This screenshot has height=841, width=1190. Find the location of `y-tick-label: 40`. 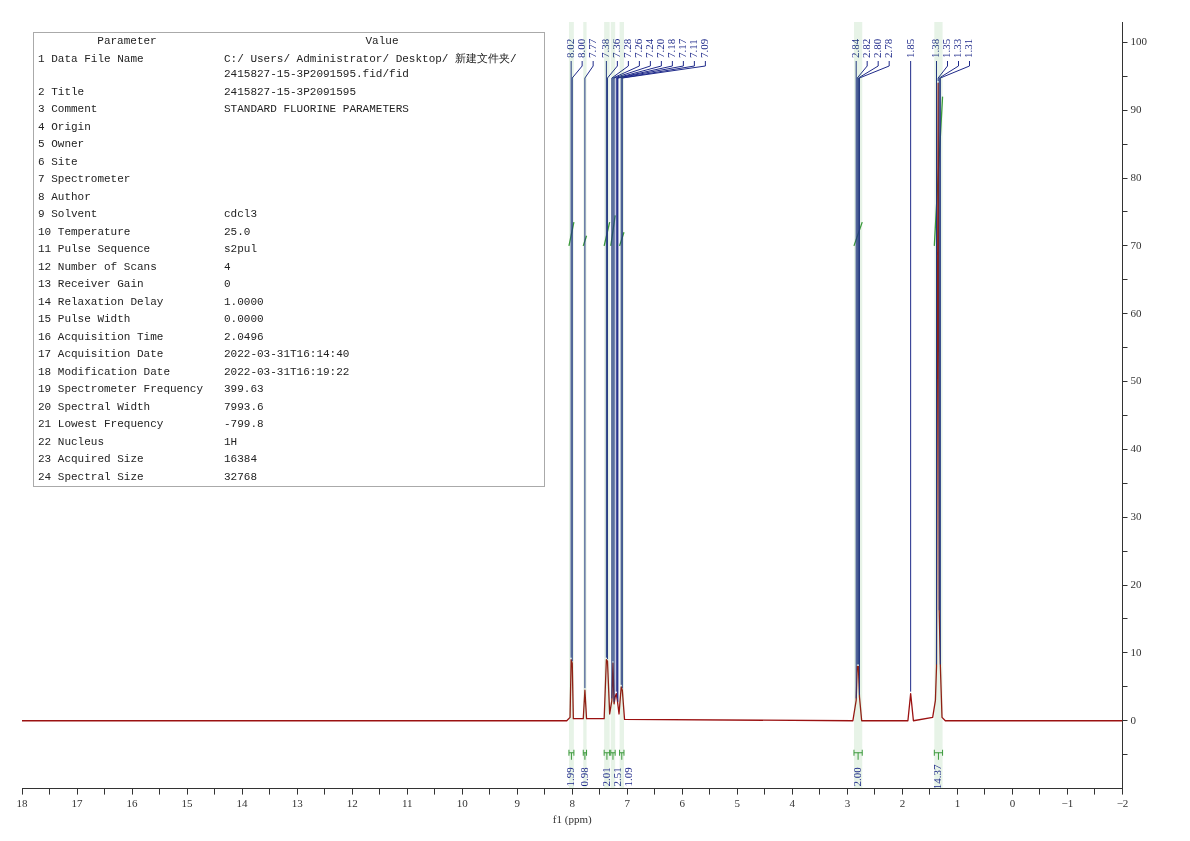

y-tick-label: 40 is located at coordinates (1136, 448).